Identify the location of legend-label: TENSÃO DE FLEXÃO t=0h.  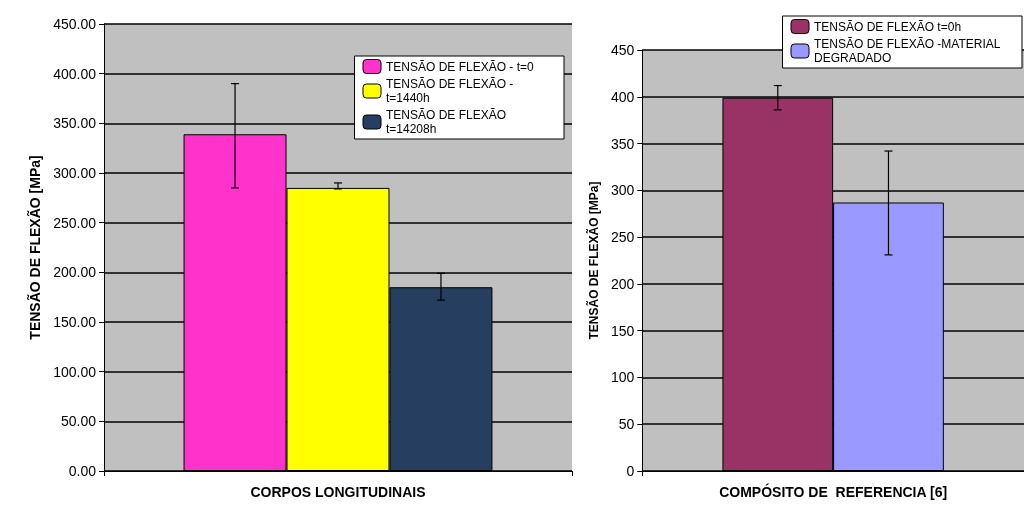
(888, 26).